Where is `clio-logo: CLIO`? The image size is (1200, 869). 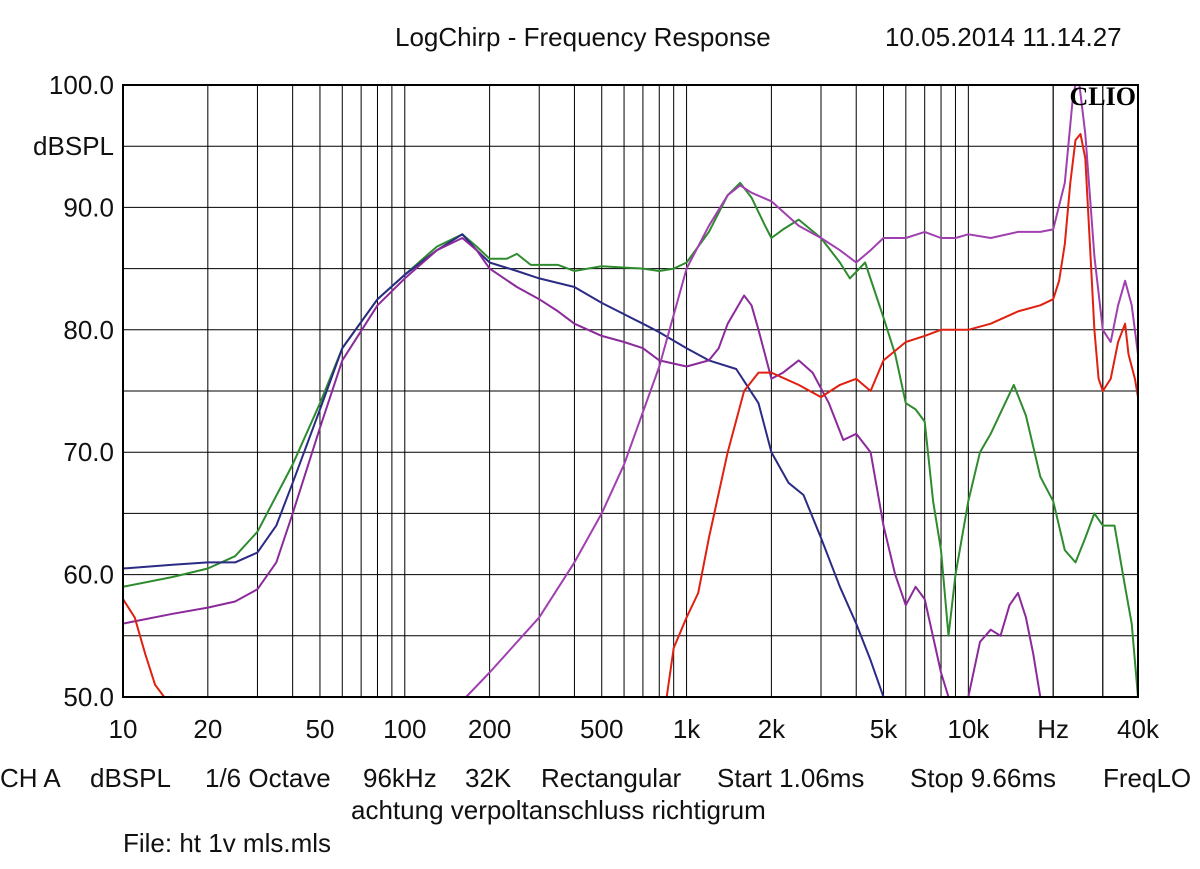 clio-logo: CLIO is located at coordinates (1103, 96).